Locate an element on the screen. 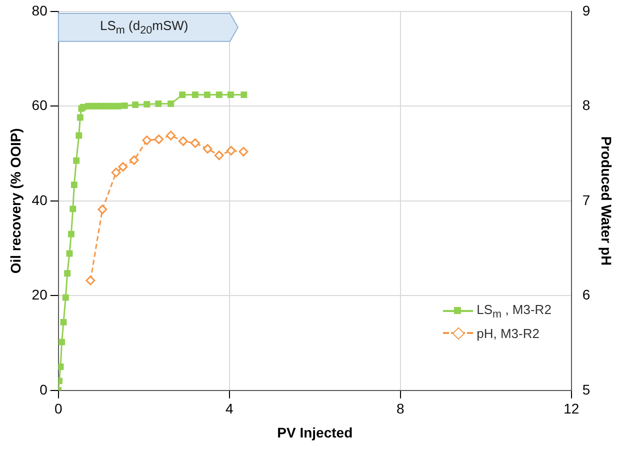  x-axis-title: PV Injected is located at coordinates (315, 432).